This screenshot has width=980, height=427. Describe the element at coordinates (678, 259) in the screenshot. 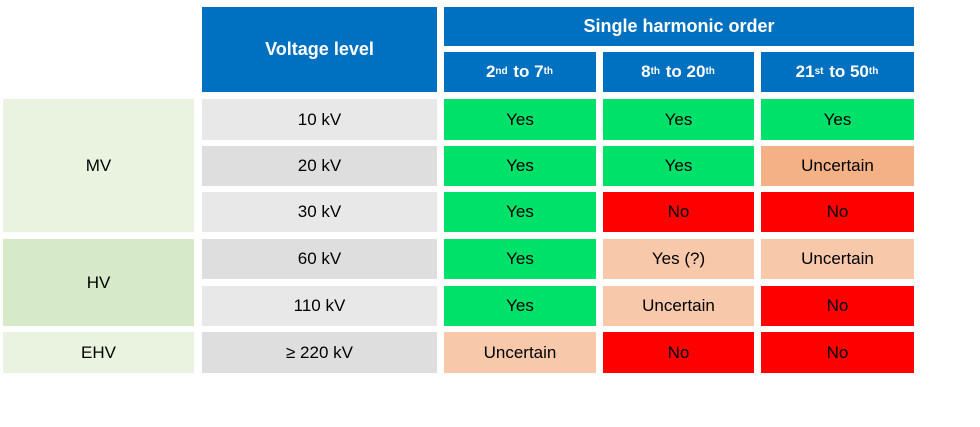

I see `value-cell: Yes (?)` at that location.